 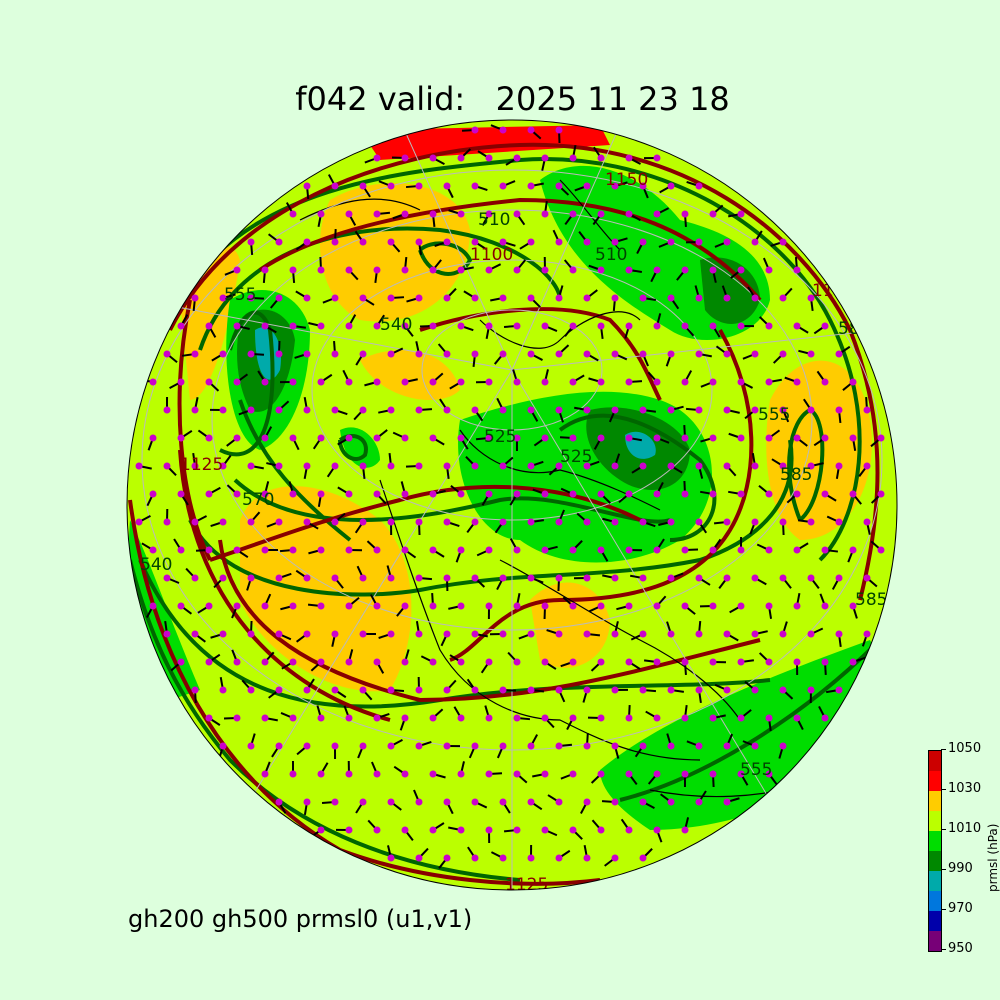 What do you see at coordinates (494, 220) in the screenshot?
I see `contour-label: 510` at bounding box center [494, 220].